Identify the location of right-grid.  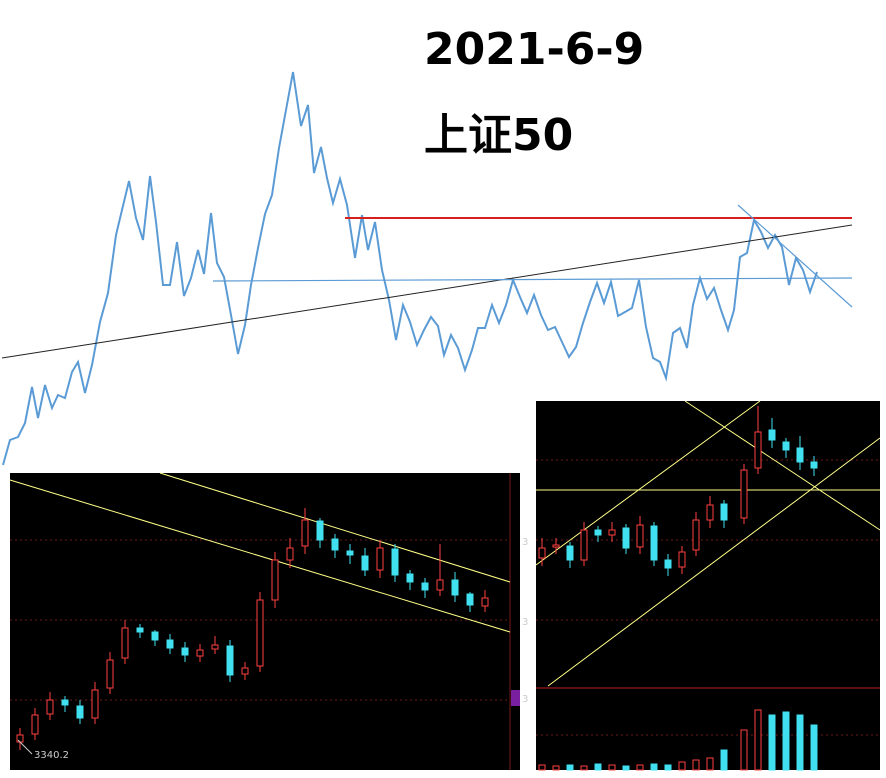
(708, 597).